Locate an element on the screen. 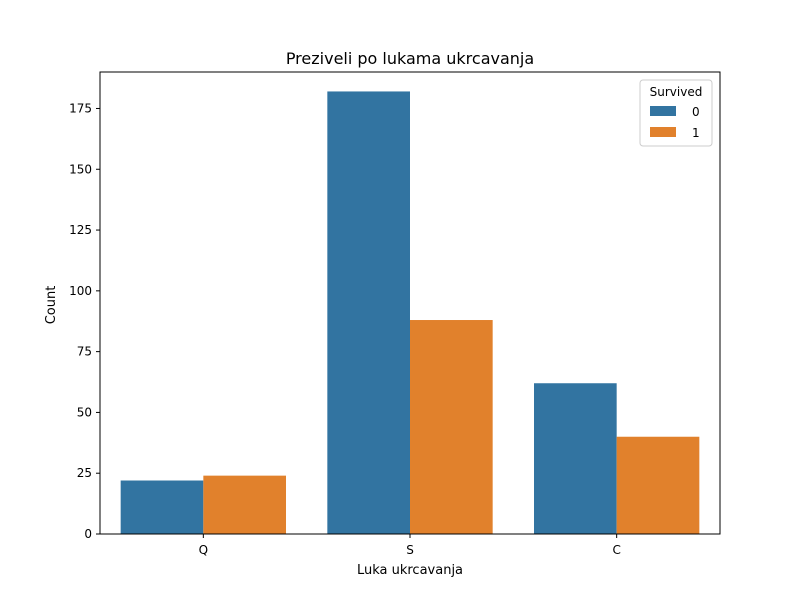 This screenshot has width=800, height=600. y-tick-label: 25 is located at coordinates (84, 473).